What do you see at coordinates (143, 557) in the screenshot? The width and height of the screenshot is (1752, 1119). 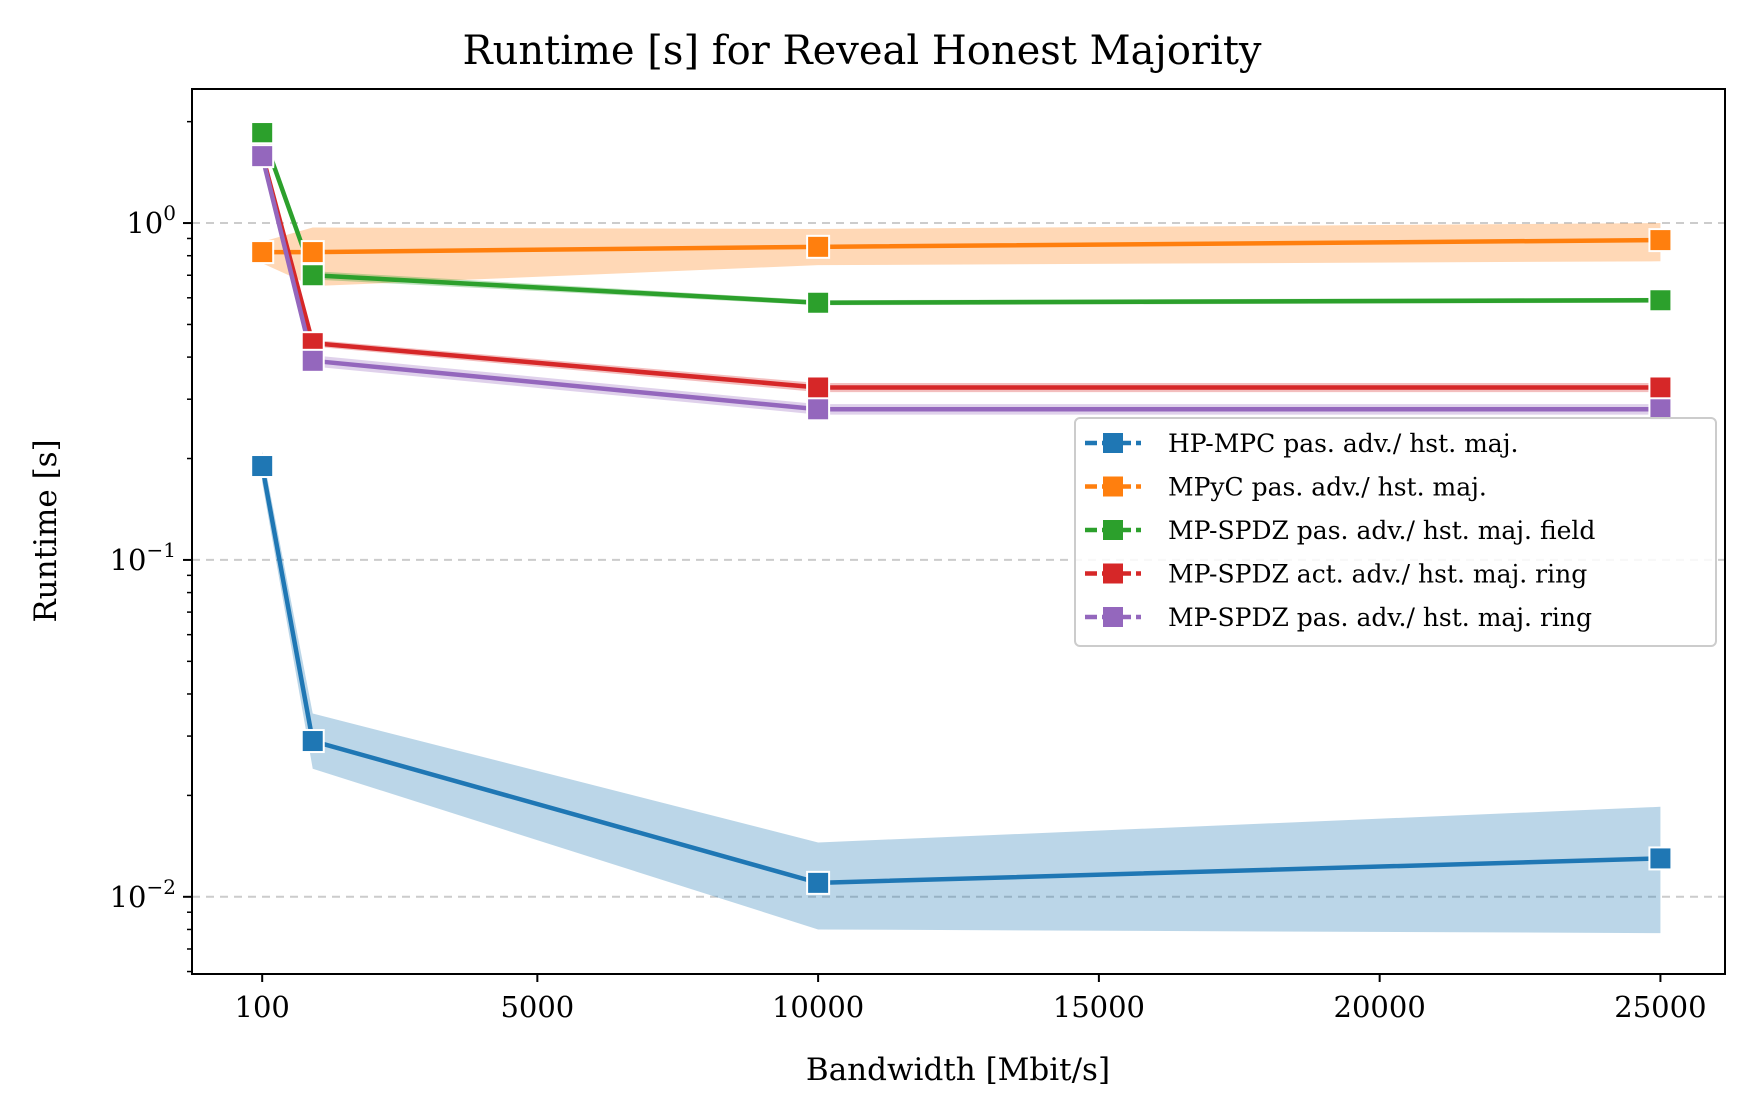 I see `y-tick-label-1: 10⁻¹` at bounding box center [143, 557].